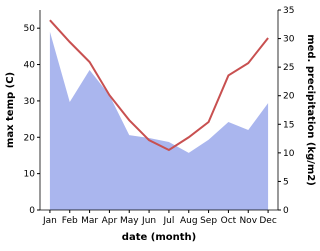 The width and height of the screenshot is (320, 251). I want to click on y2-tick-label: 35, so click(288, 11).